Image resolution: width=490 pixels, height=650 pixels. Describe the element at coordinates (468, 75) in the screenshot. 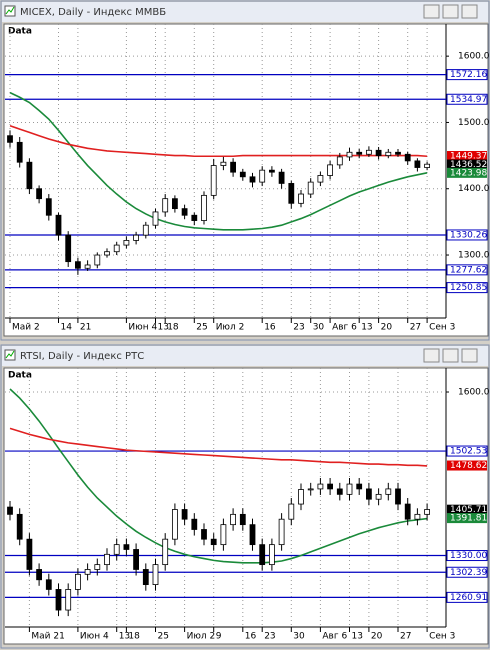

I see `level-label: 1572.16` at that location.